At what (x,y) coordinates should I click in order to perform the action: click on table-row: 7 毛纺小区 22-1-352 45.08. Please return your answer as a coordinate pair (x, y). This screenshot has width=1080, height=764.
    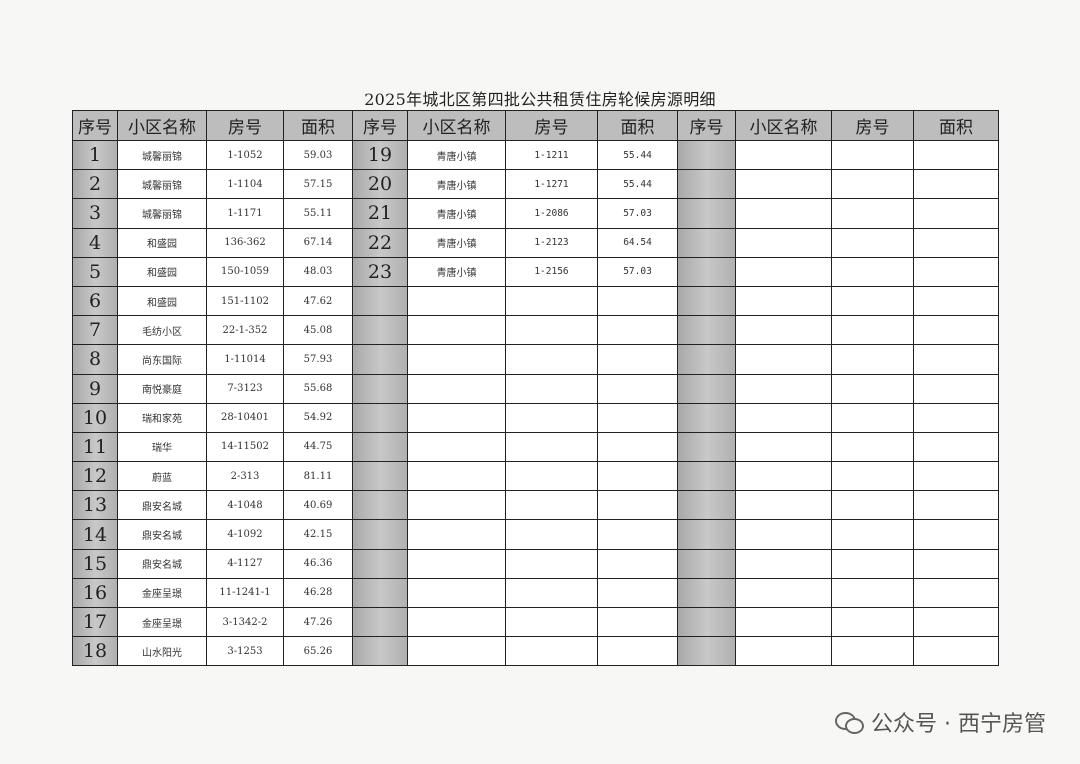
    Looking at the image, I should click on (535, 330).